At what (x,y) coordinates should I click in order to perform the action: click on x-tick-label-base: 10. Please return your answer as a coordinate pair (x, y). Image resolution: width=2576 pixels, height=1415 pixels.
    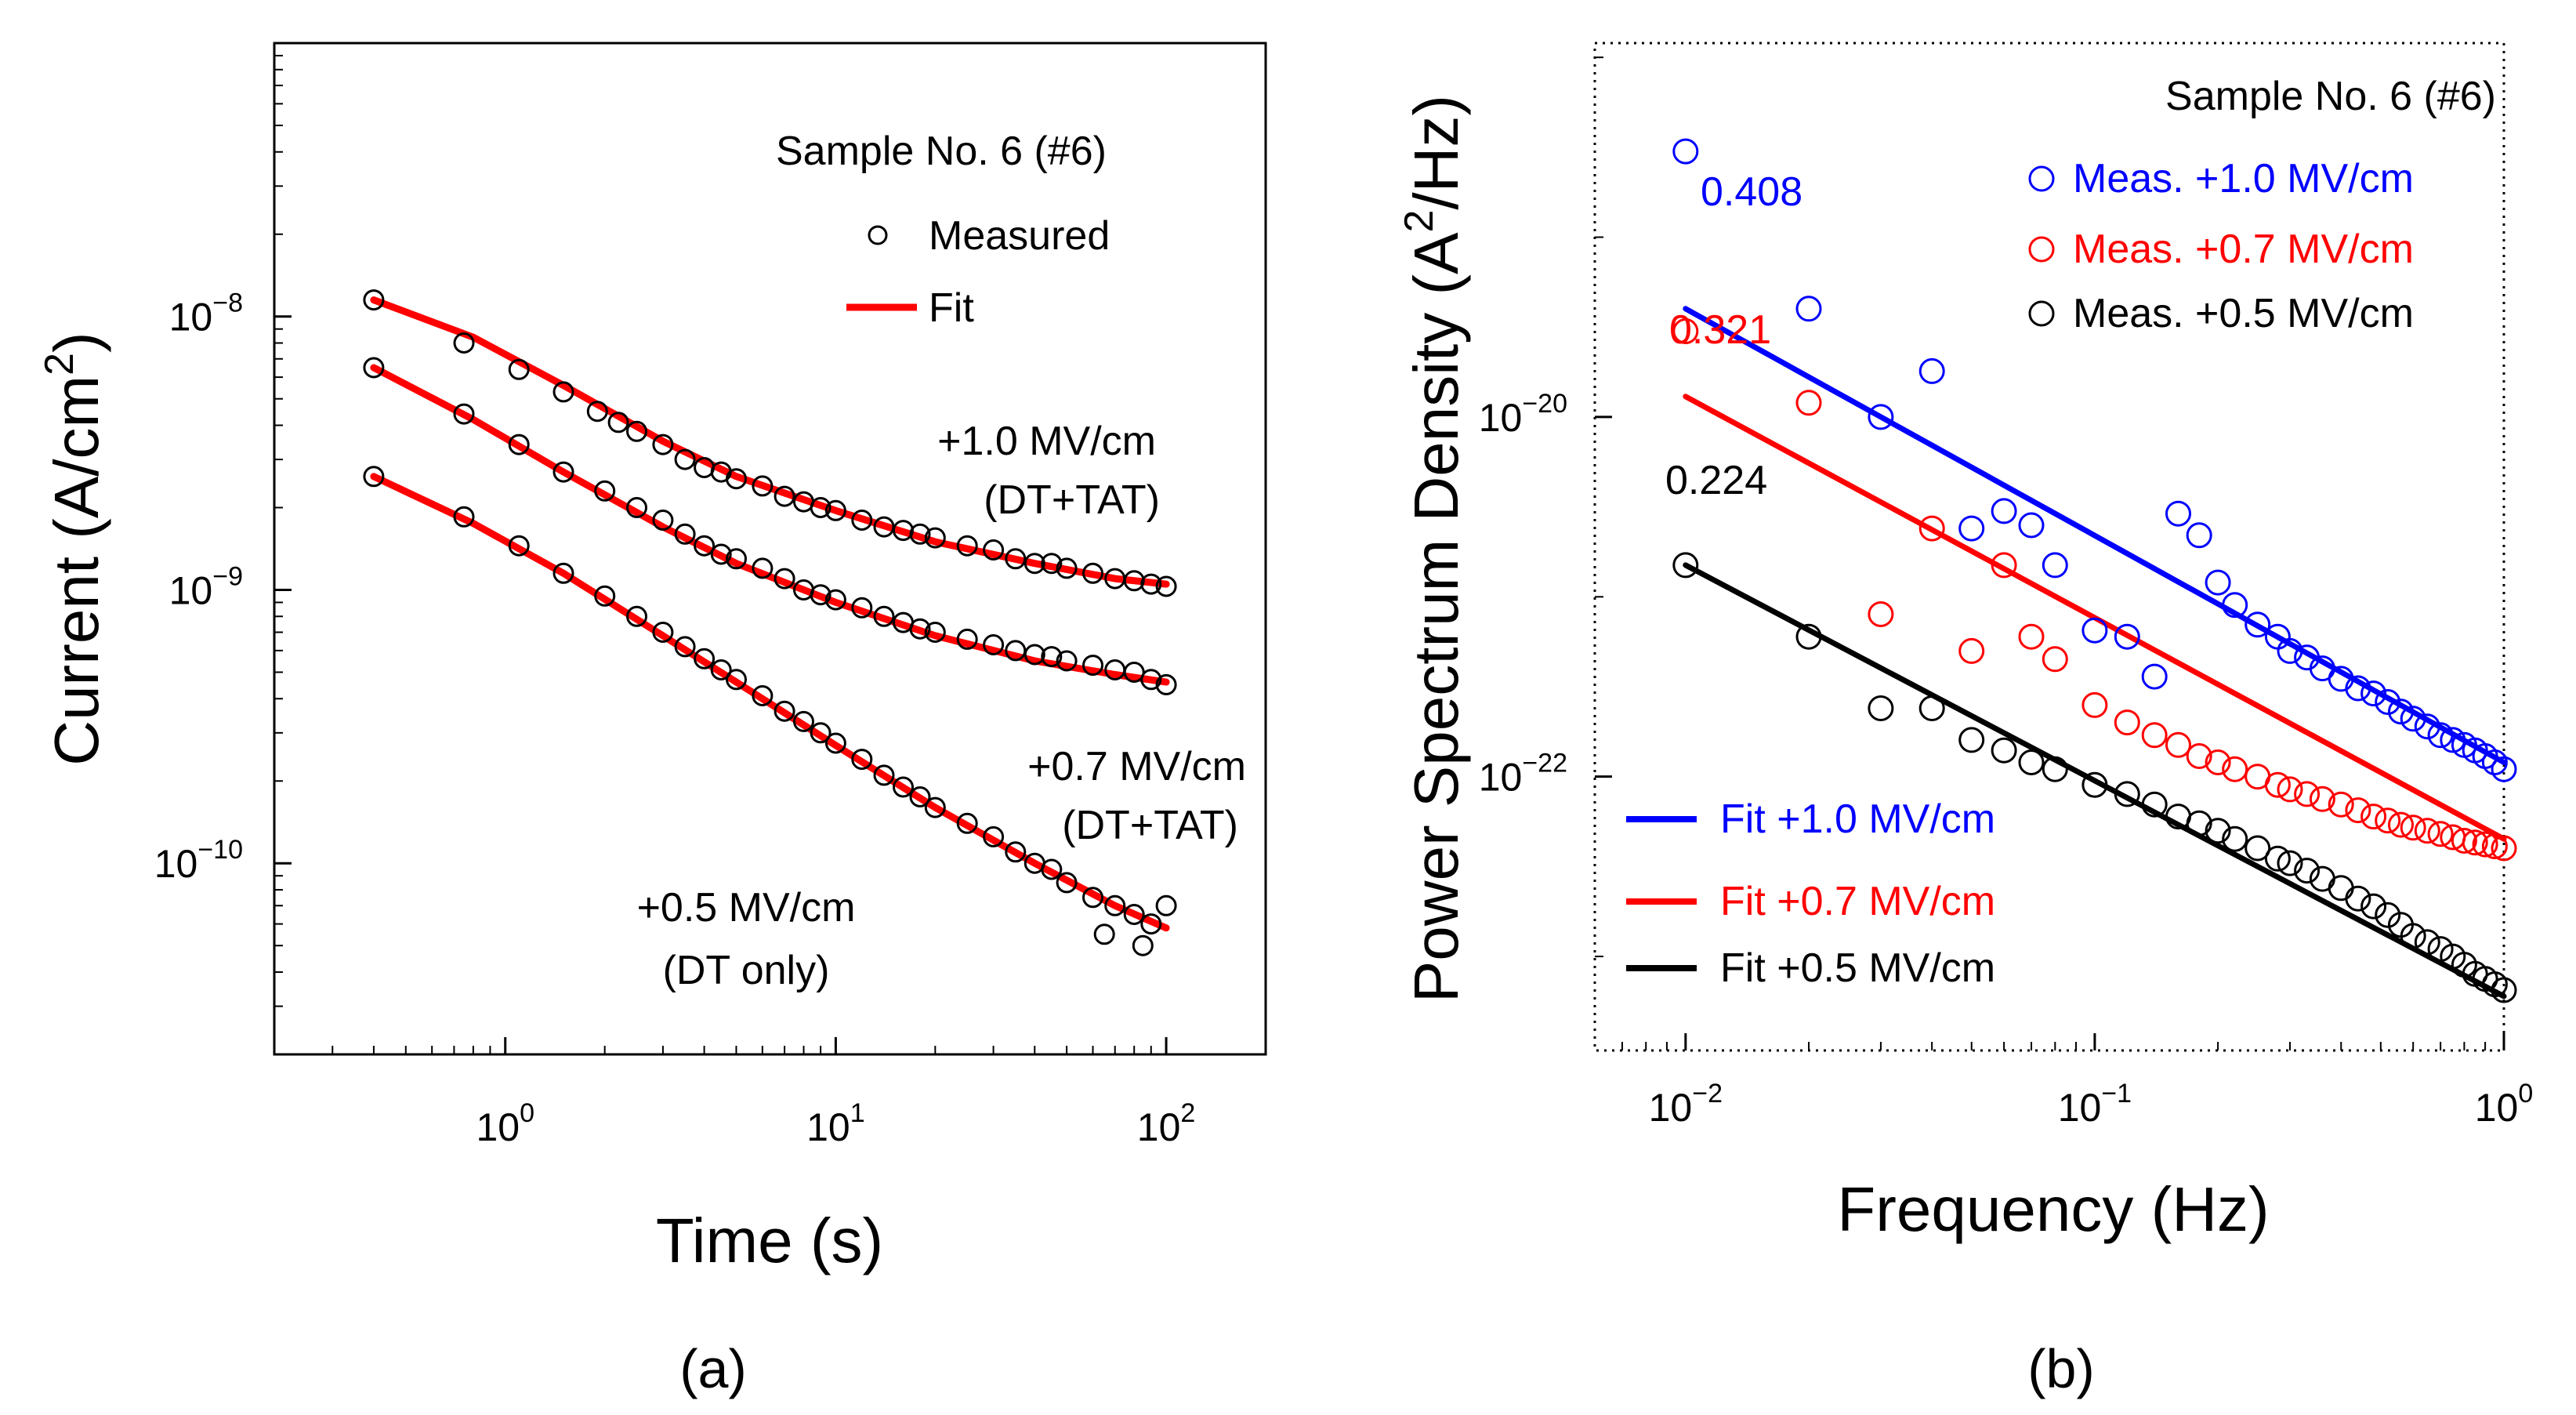
    Looking at the image, I should click on (1159, 1127).